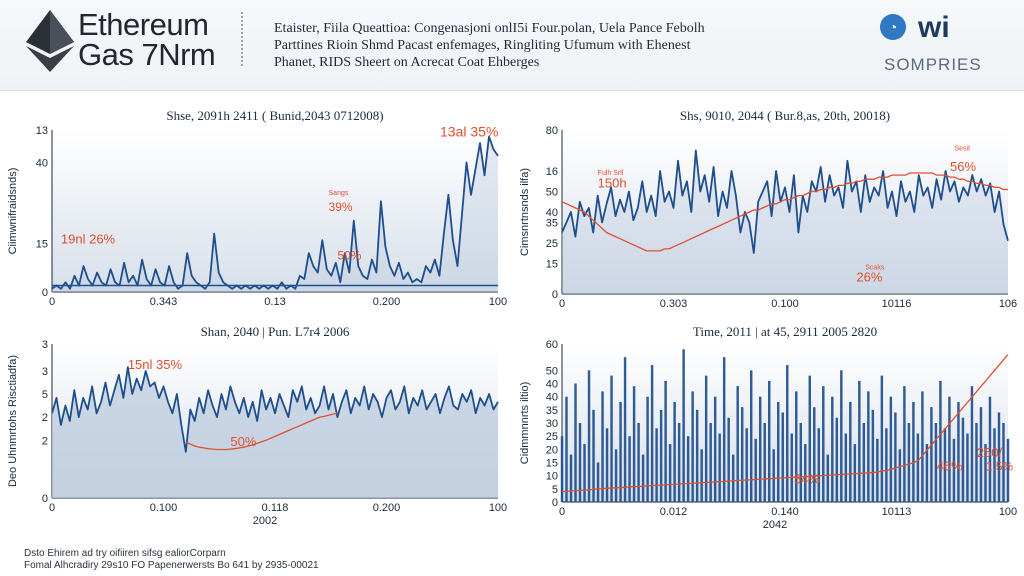 The height and width of the screenshot is (576, 1024). Describe the element at coordinates (555, 490) in the screenshot. I see `chart-3-y-tick-1: 5` at that location.